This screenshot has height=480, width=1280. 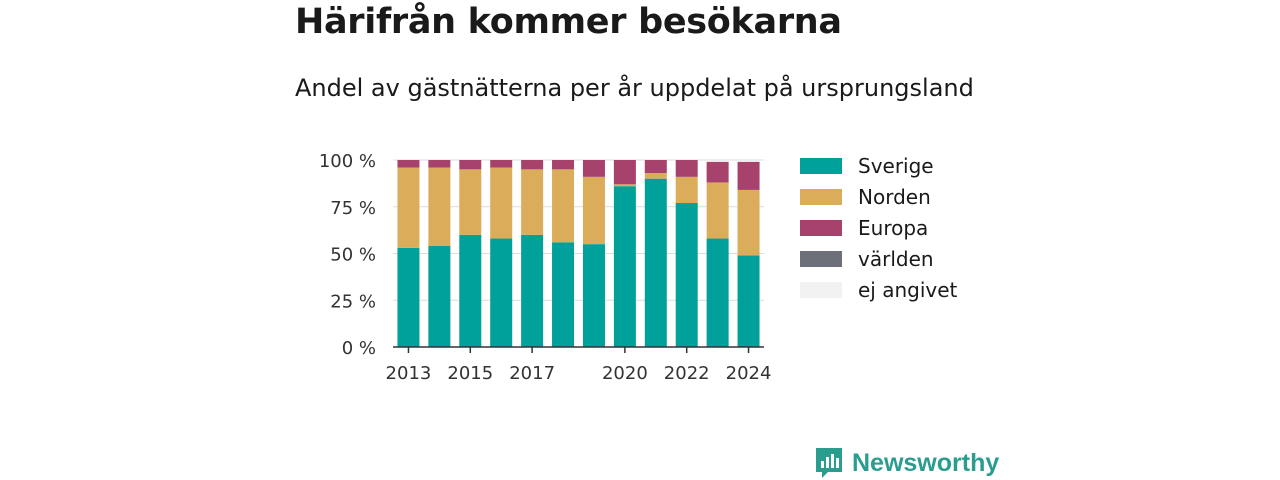 What do you see at coordinates (470, 165) in the screenshot?
I see `bar-segment-europa-2015` at bounding box center [470, 165].